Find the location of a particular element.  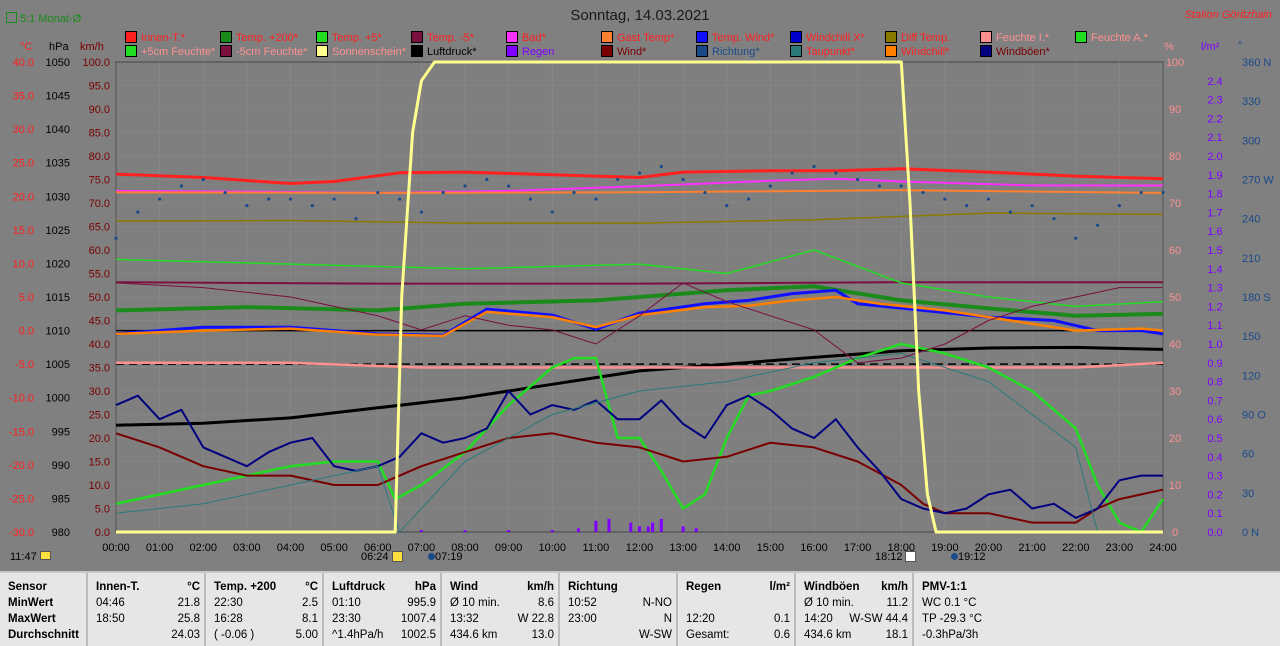

stats-column-title: Innen-T. is located at coordinates (118, 587).